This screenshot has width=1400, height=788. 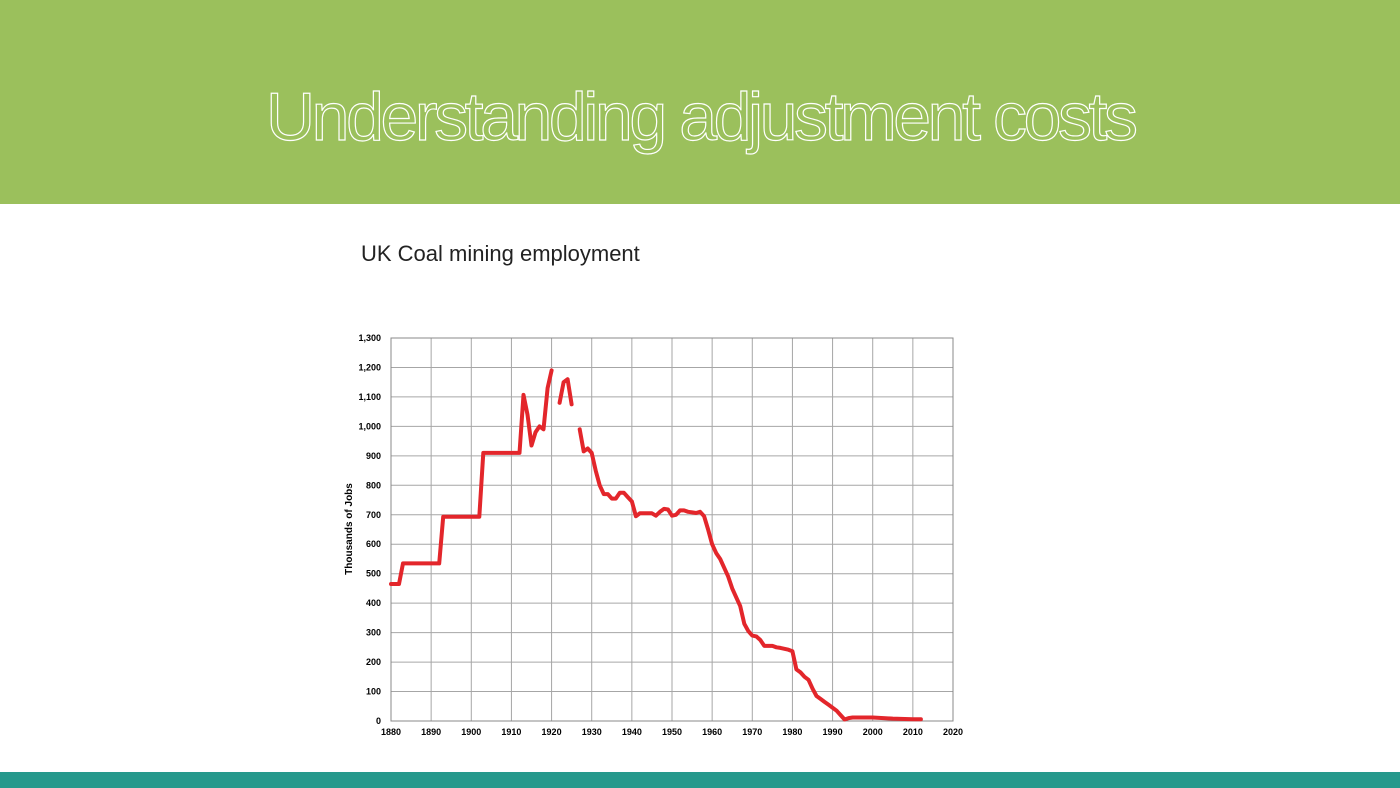 I want to click on y-tick-label: 100, so click(x=373, y=692).